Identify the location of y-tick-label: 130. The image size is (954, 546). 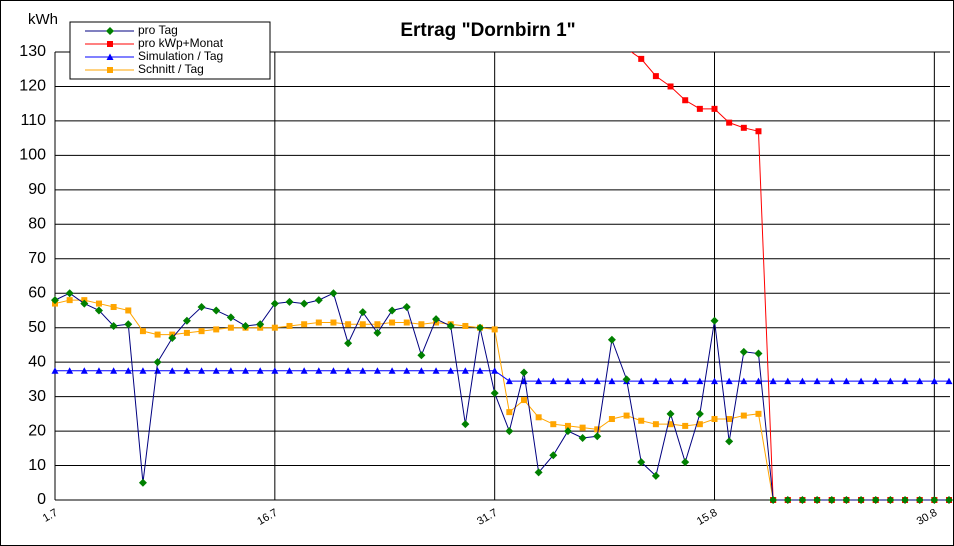
(32, 51).